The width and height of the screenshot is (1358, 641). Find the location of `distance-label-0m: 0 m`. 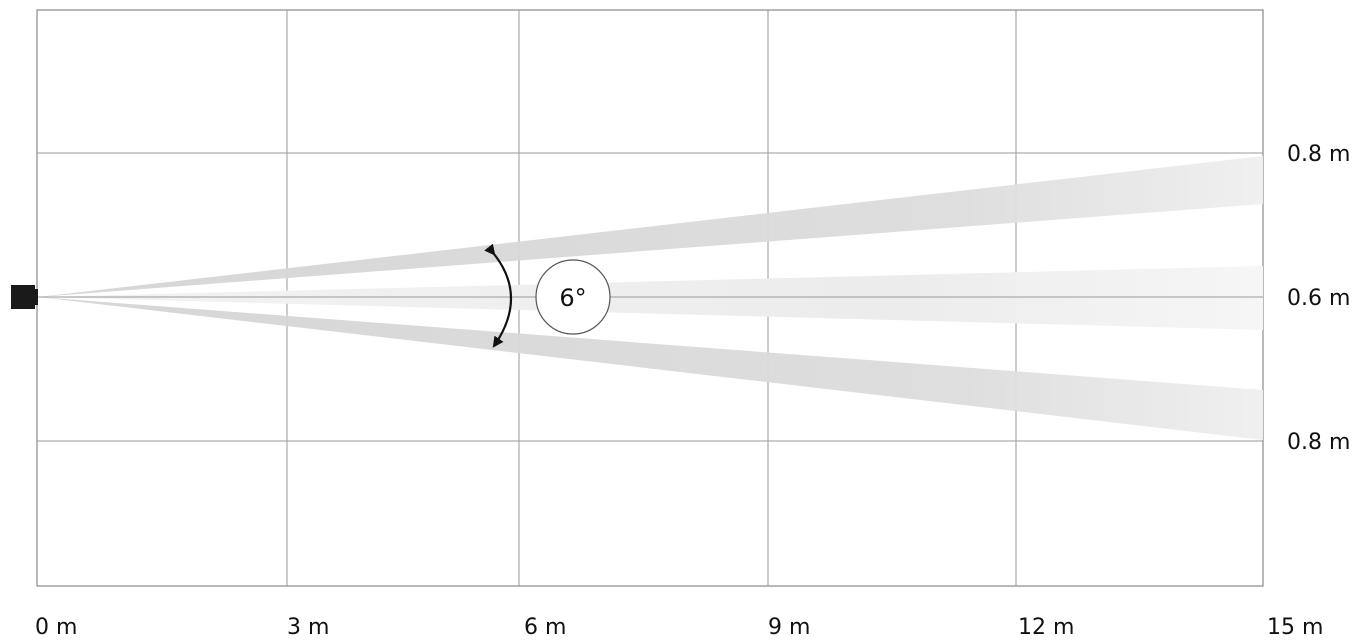

distance-label-0m: 0 m is located at coordinates (56, 627).